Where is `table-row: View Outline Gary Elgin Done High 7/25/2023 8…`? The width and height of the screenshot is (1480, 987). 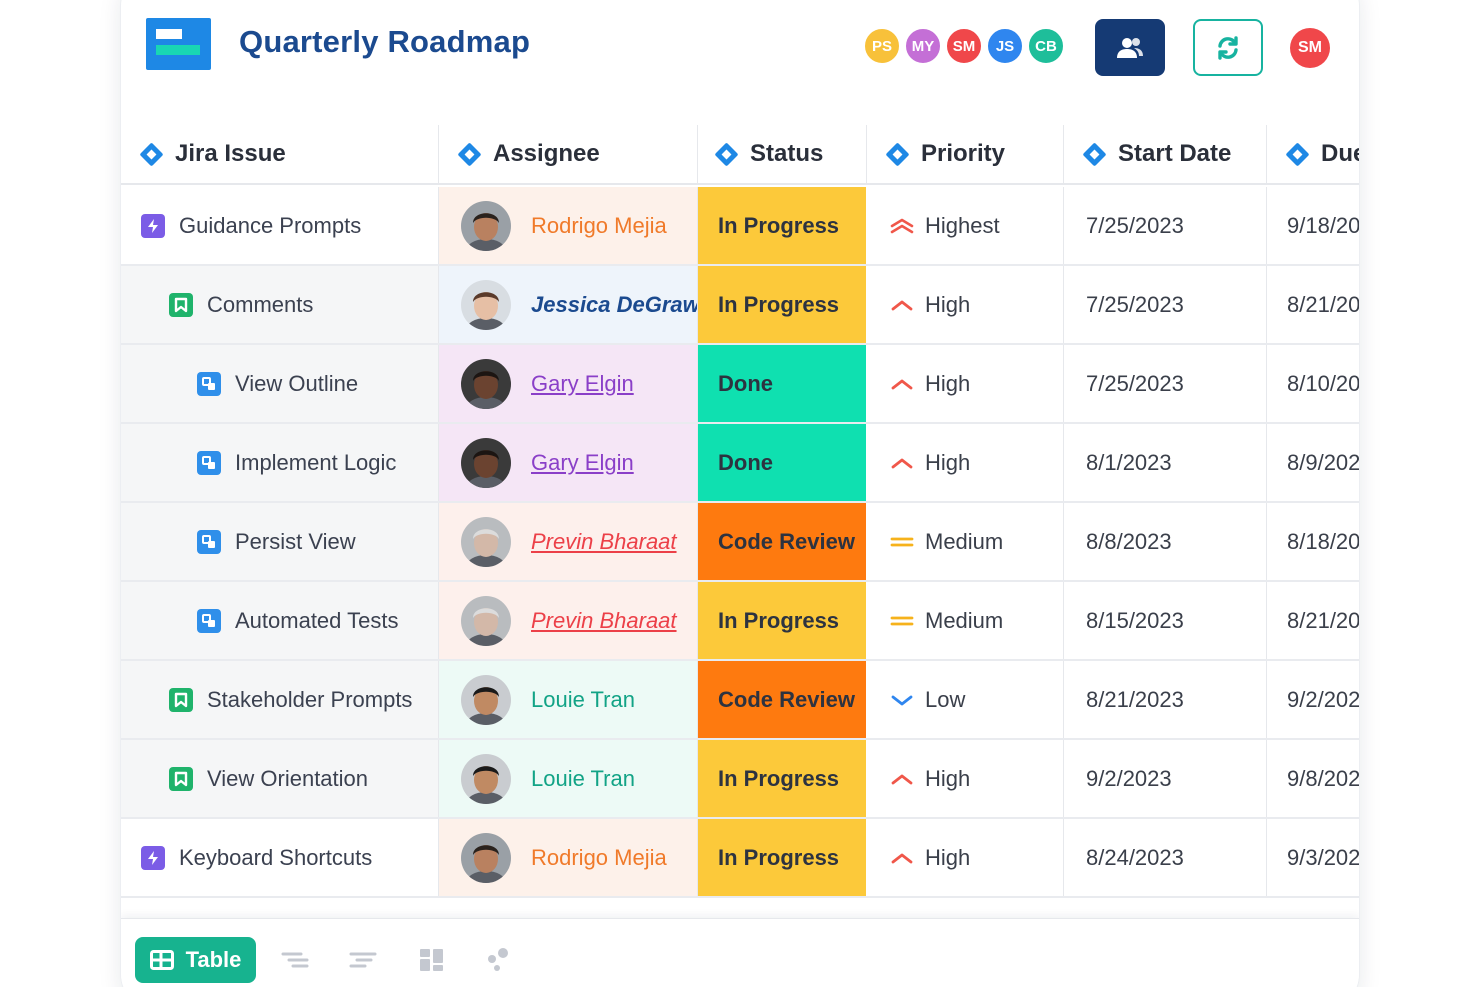 table-row: View Outline Gary Elgin Done High 7/25/2023 8… is located at coordinates (740, 384).